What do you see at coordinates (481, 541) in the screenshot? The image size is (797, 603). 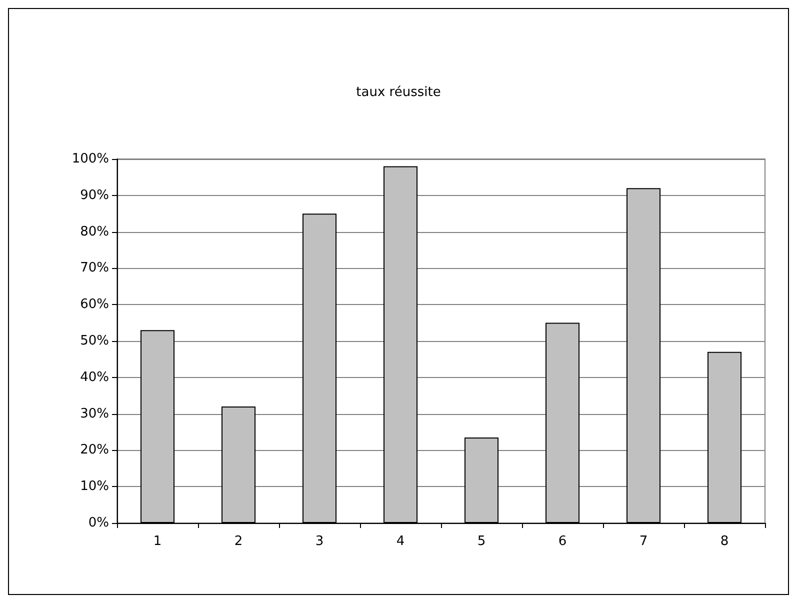 I see `x-tick-label: 5` at bounding box center [481, 541].